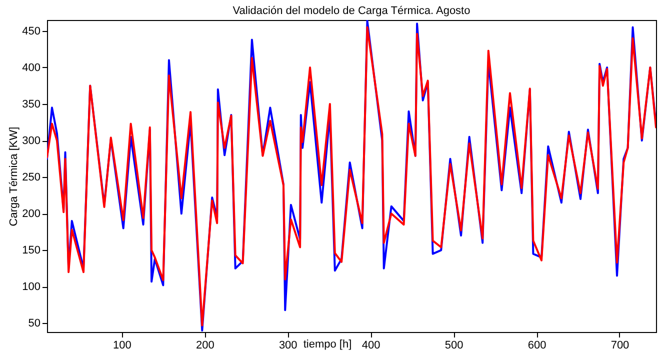 This screenshot has width=659, height=354. I want to click on y-axis-title: Carga Térmica [KW], so click(14, 176).